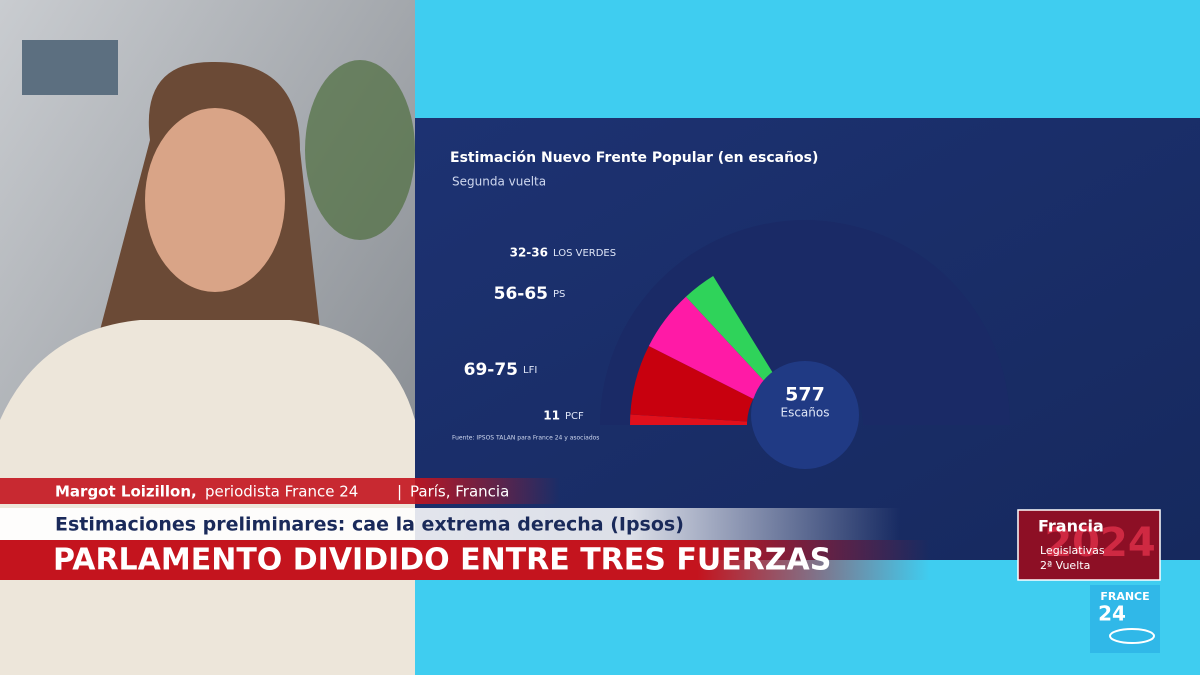 The height and width of the screenshot is (679, 1200). What do you see at coordinates (551, 416) in the screenshot?
I see `seat-range-label: 11` at bounding box center [551, 416].